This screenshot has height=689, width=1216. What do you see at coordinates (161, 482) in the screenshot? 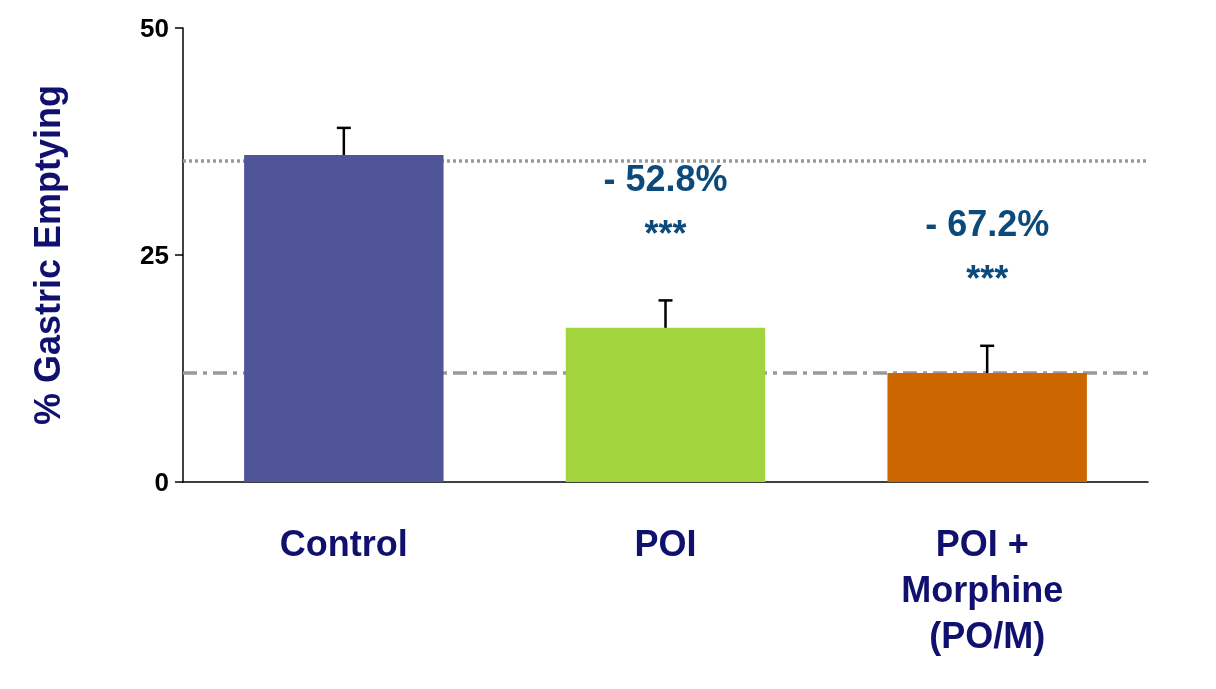
I see `y-tick-label: 0` at bounding box center [161, 482].